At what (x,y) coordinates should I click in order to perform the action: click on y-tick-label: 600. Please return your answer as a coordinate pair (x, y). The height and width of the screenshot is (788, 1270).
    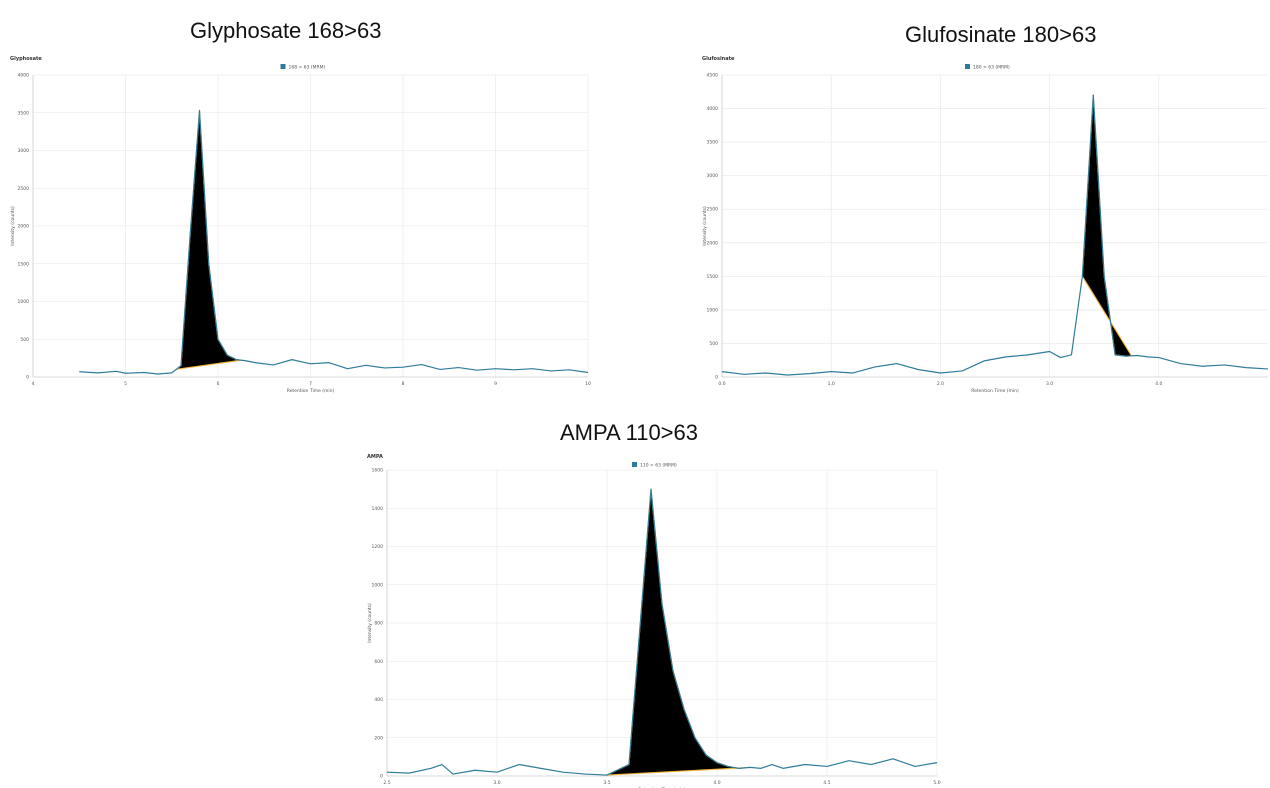
    Looking at the image, I should click on (378, 662).